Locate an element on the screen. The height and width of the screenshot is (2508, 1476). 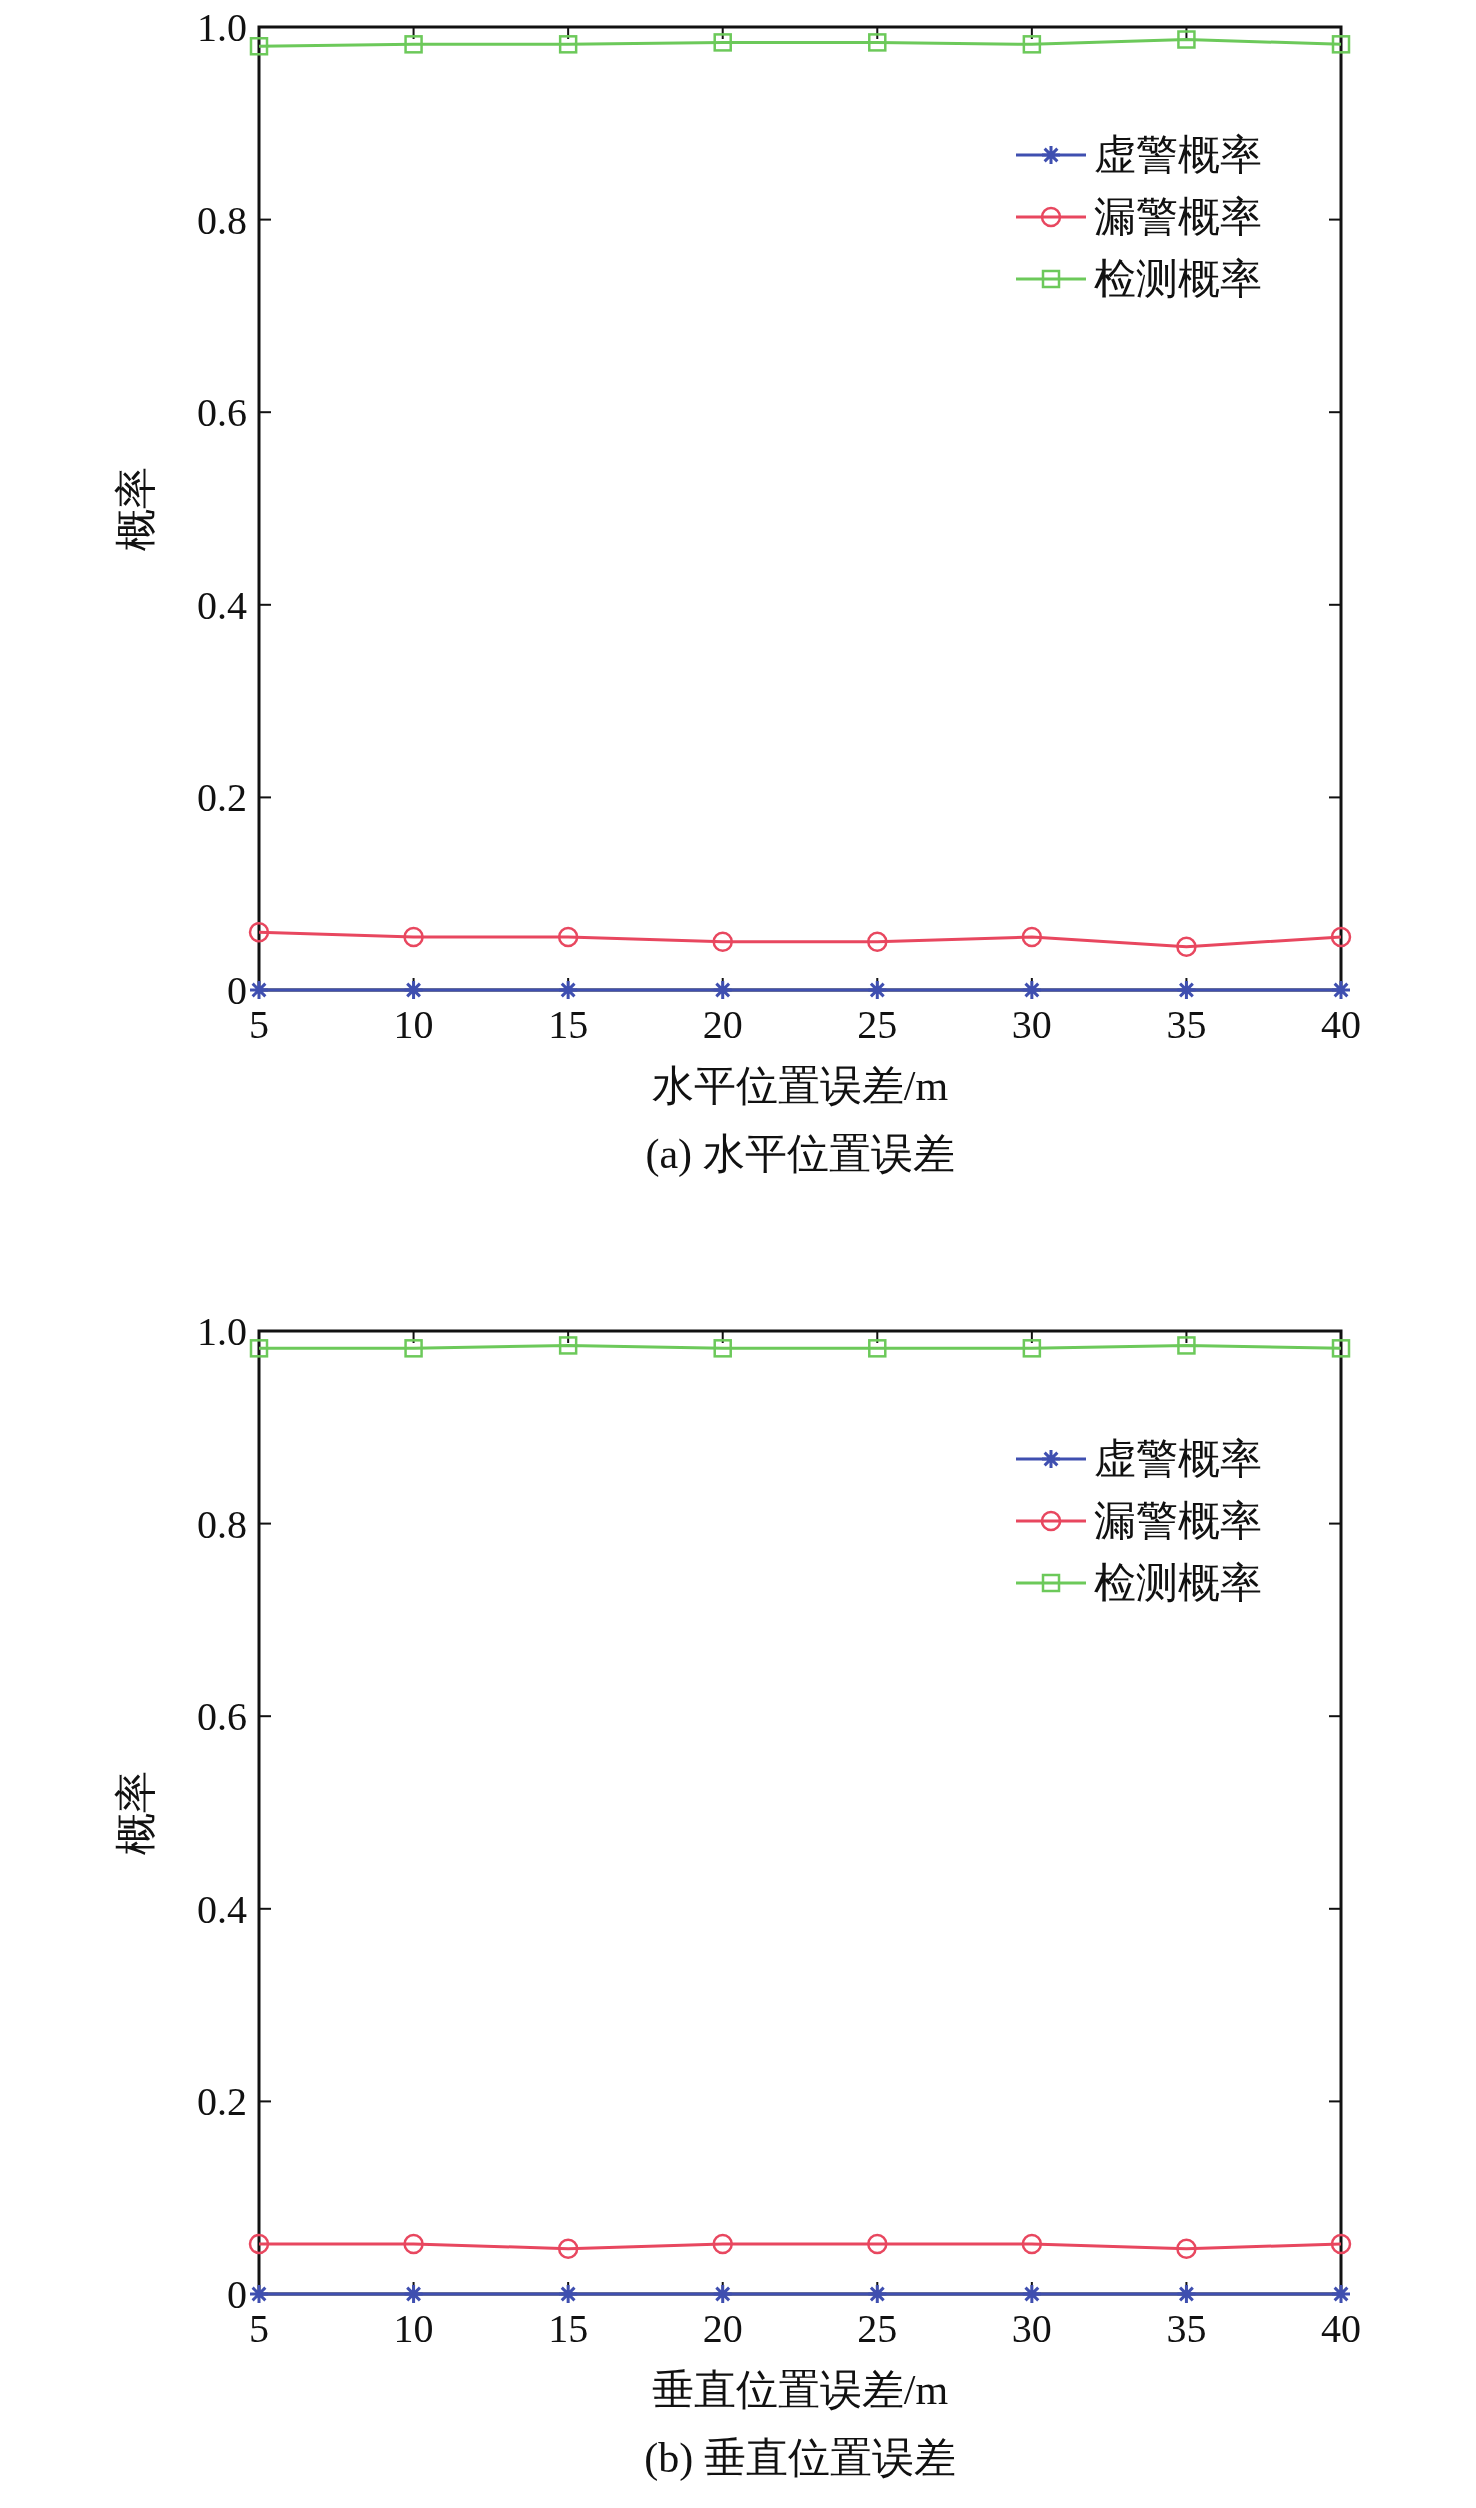
x-axis-title: 垂直位置误差/m is located at coordinates (800, 2390).